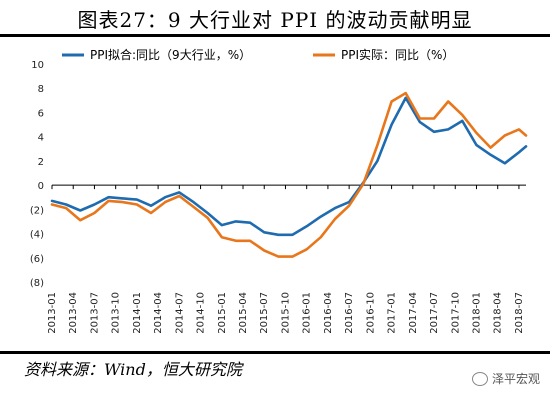 This screenshot has height=402, width=550. What do you see at coordinates (94, 313) in the screenshot?
I see `x-tick-label: 2013-07` at bounding box center [94, 313].